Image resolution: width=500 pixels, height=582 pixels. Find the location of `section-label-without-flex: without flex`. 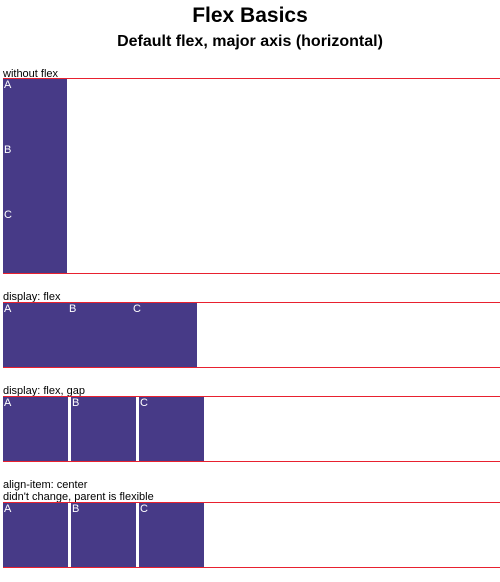

section-label-without-flex: without flex is located at coordinates (31, 74).